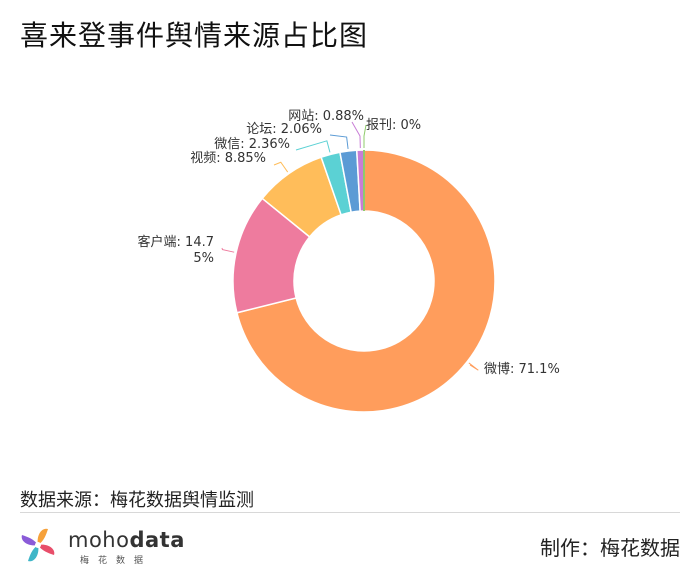 The height and width of the screenshot is (576, 700). What do you see at coordinates (350, 512) in the screenshot?
I see `footer-divider` at bounding box center [350, 512].